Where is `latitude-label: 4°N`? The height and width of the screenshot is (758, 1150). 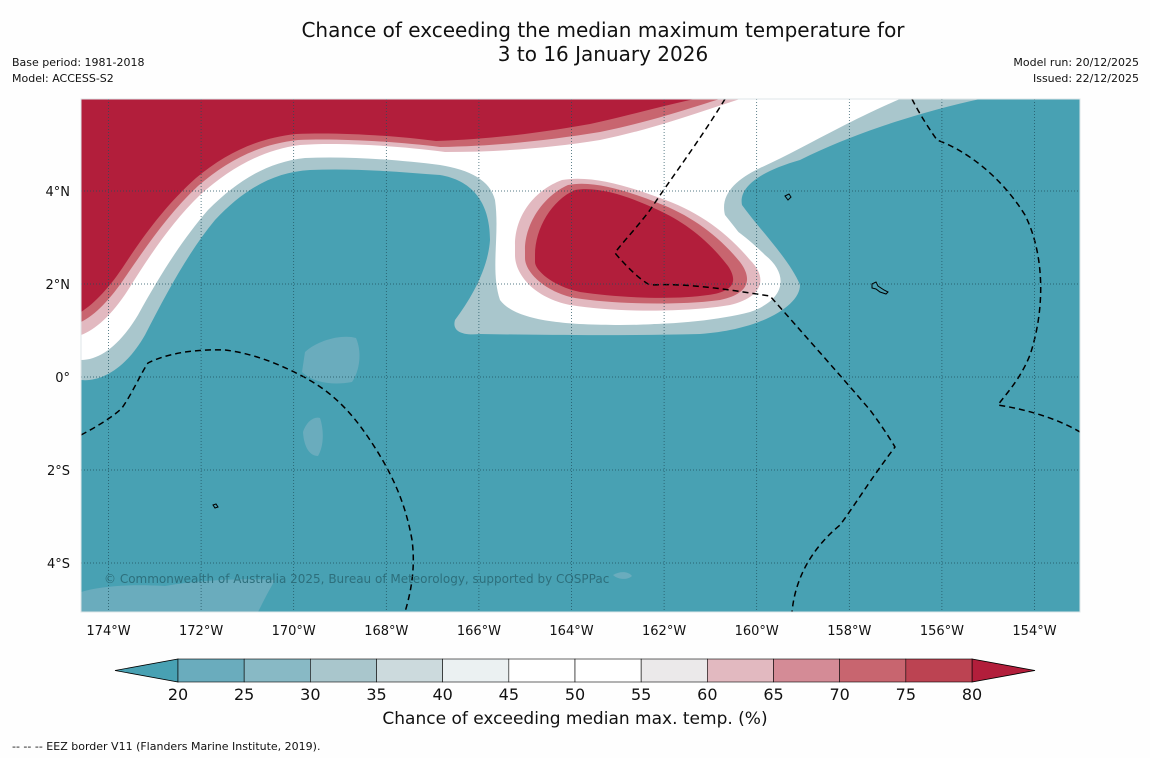
latitude-label: 4°N is located at coordinates (58, 192).